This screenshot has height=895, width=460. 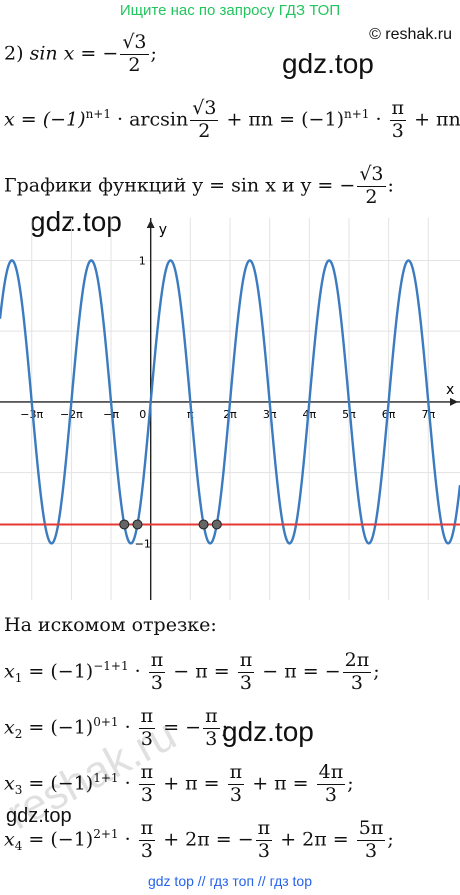 What do you see at coordinates (450, 390) in the screenshot?
I see `x-axis-label: x` at bounding box center [450, 390].